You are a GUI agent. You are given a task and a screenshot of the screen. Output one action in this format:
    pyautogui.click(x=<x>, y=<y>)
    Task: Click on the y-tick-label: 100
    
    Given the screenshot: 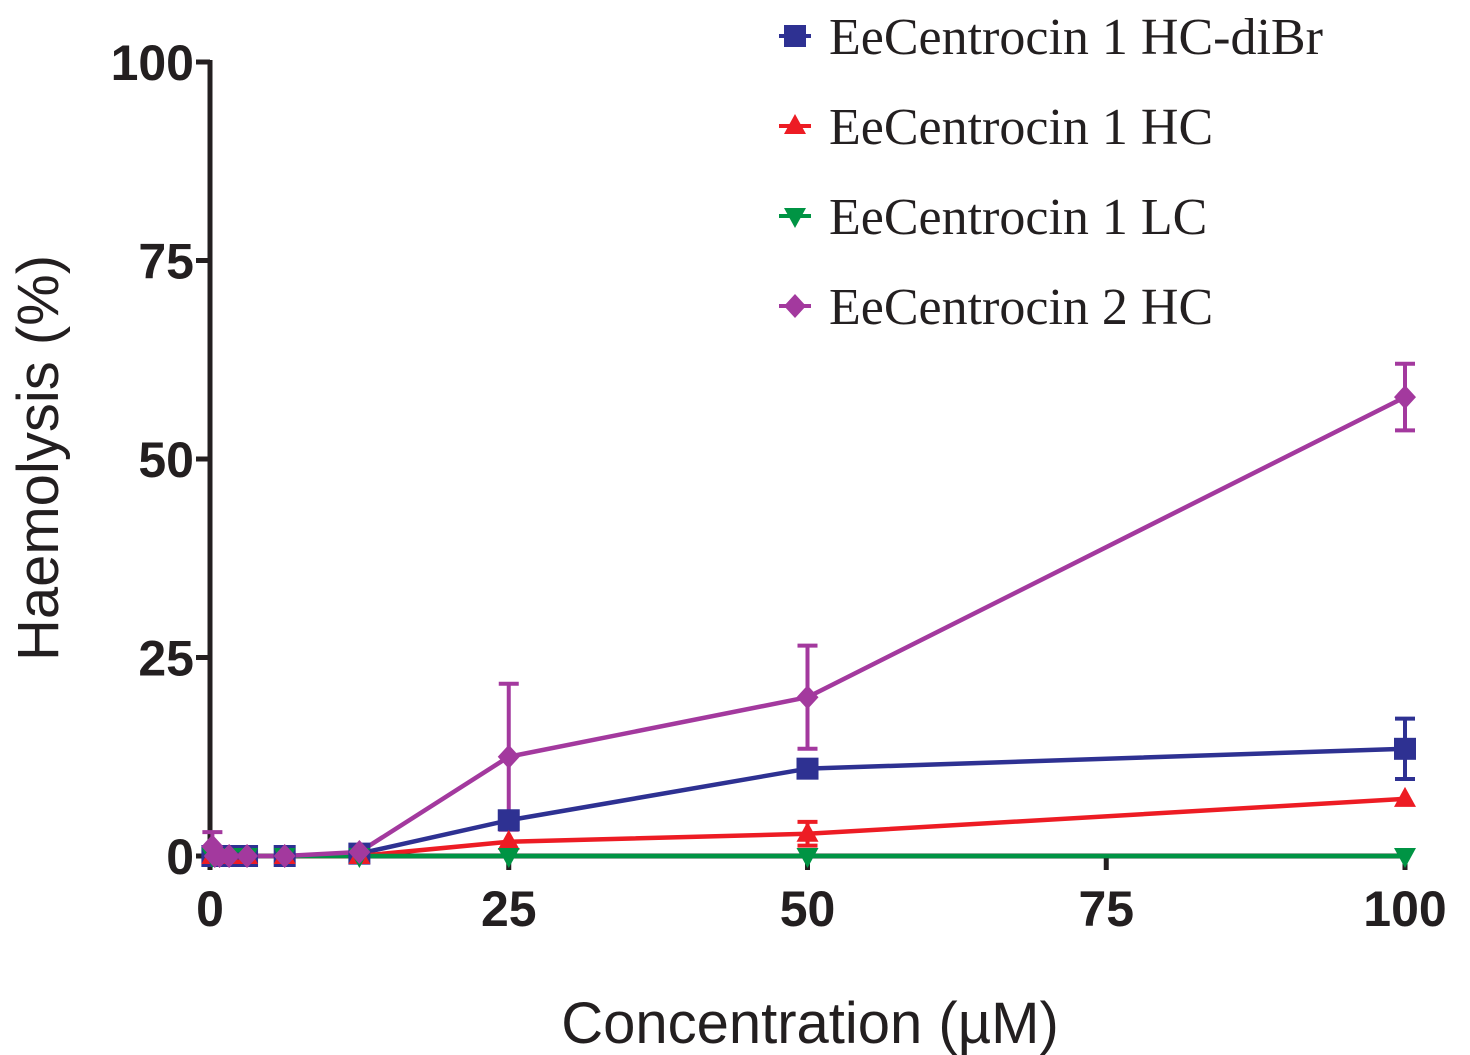 What is the action you would take?
    pyautogui.click(x=152, y=63)
    